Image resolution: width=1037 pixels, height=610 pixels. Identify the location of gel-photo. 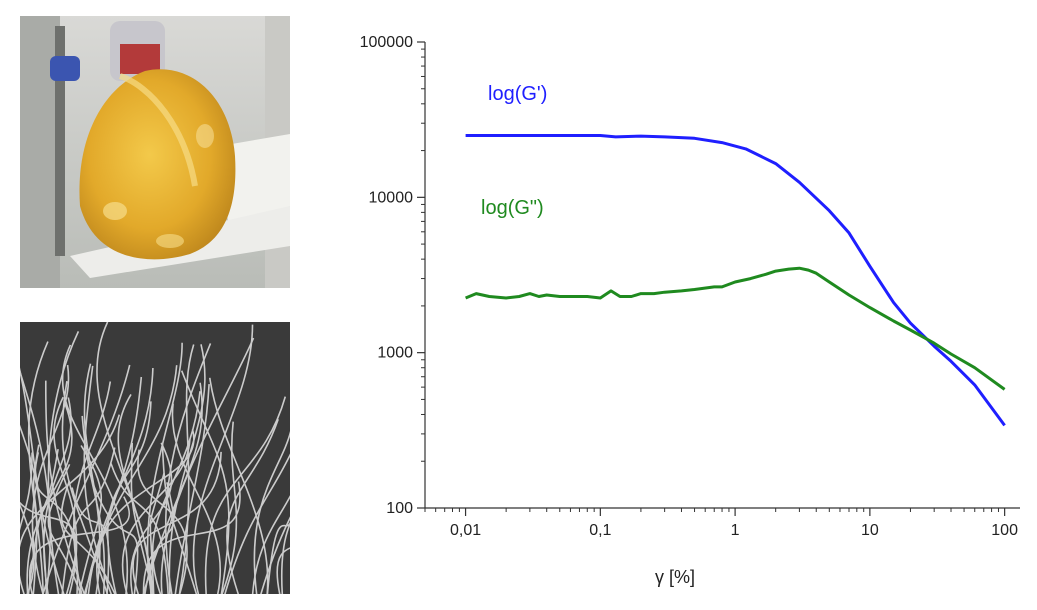
(155, 152).